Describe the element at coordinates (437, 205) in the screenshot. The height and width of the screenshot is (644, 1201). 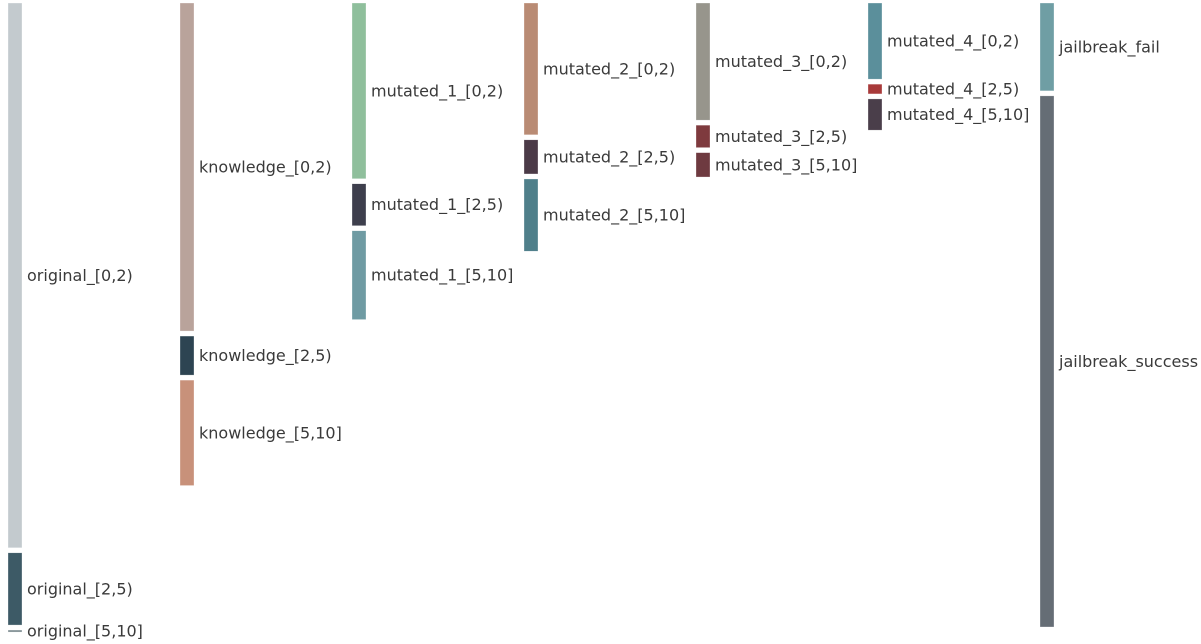
I see `node-label: mutated_1_[2,5)` at that location.